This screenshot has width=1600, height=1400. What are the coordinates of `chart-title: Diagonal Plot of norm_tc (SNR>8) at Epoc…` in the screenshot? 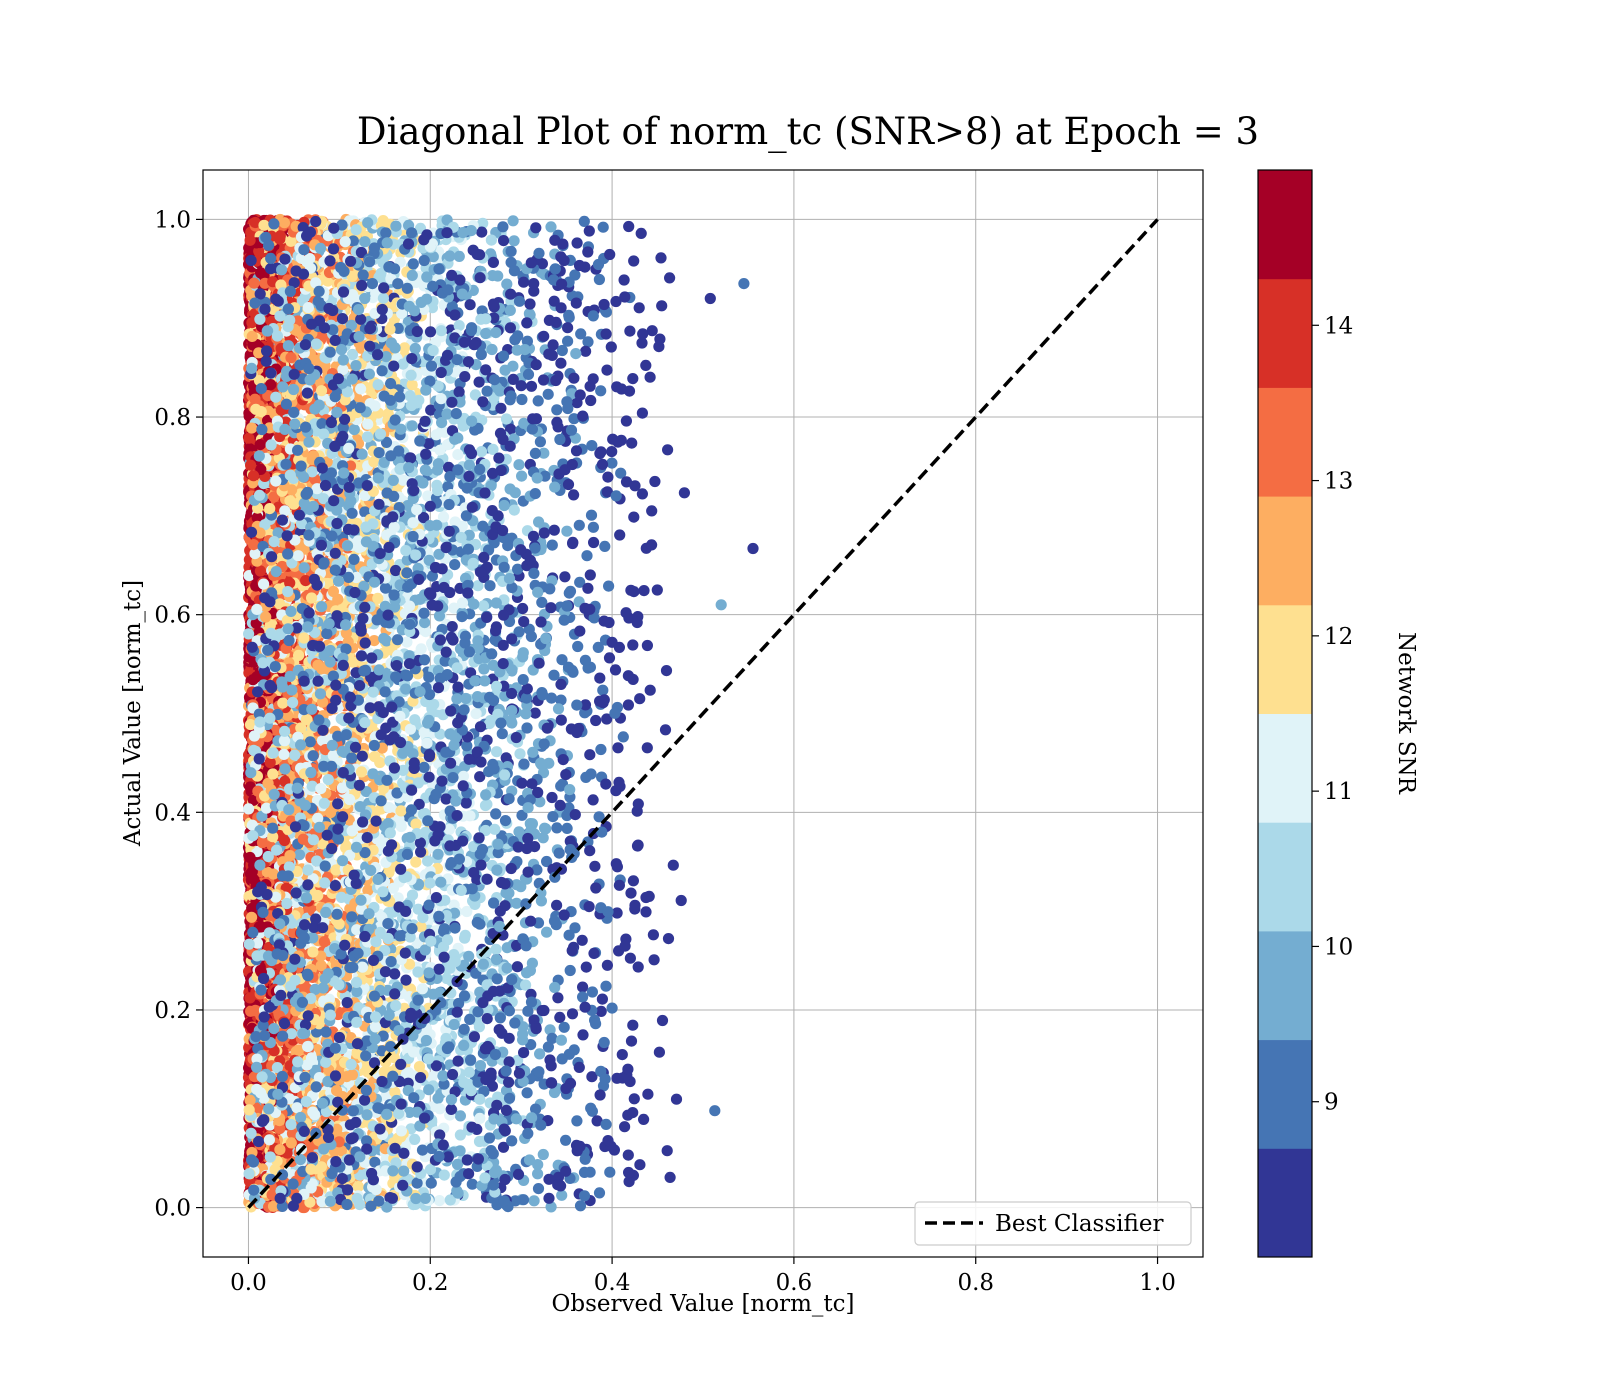 It's located at (808, 132).